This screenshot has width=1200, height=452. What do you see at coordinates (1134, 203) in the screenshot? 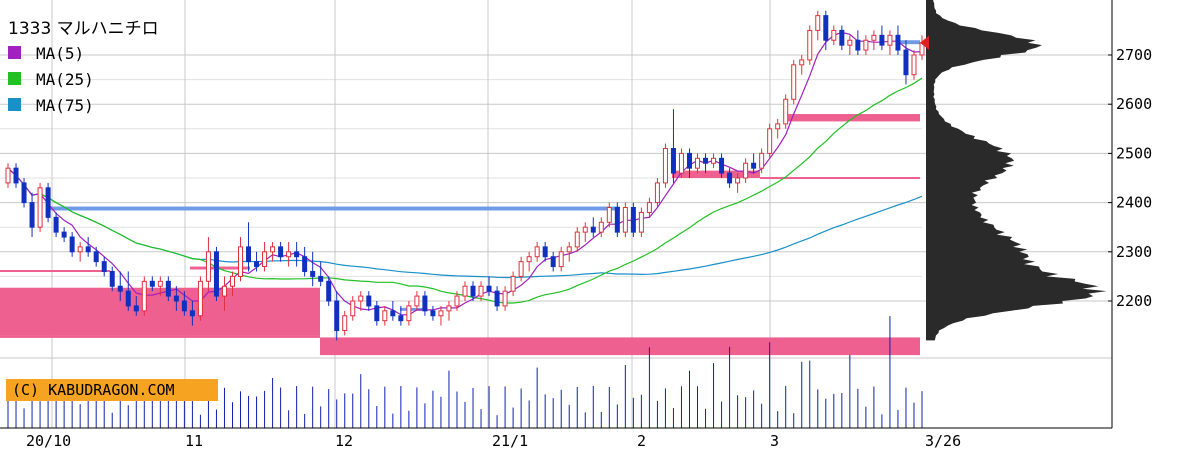
I see `y-tick-label: 2400` at bounding box center [1134, 203].